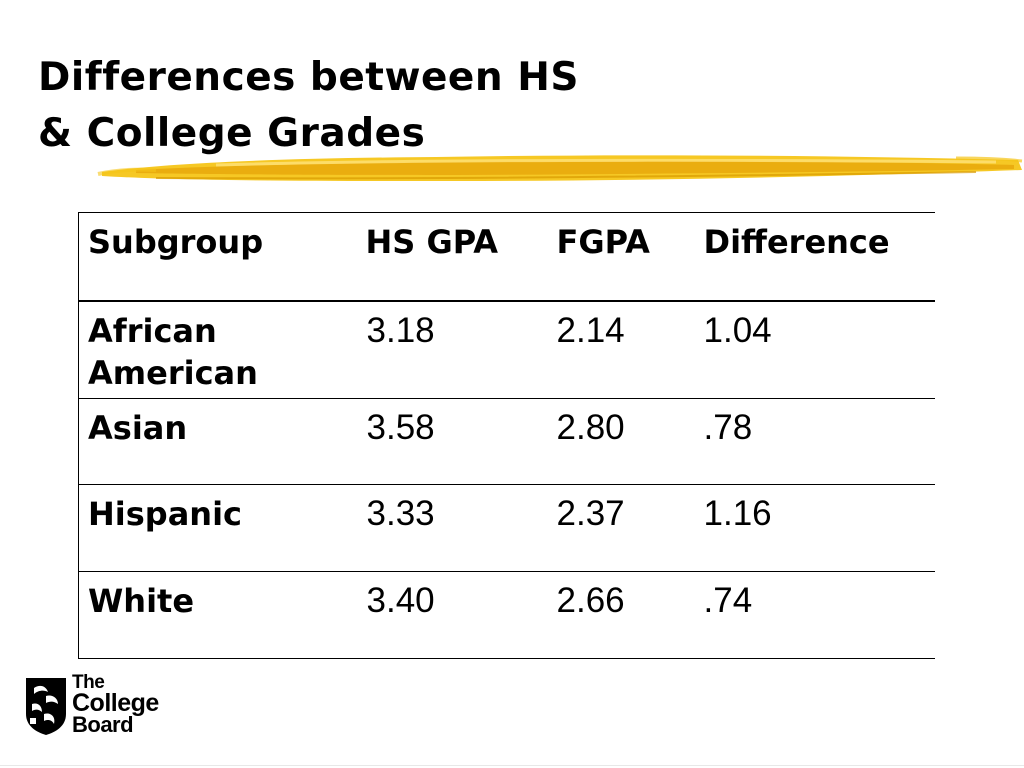 Image resolution: width=1024 pixels, height=768 pixels. Describe the element at coordinates (512, 765) in the screenshot. I see `footer-divider` at that location.